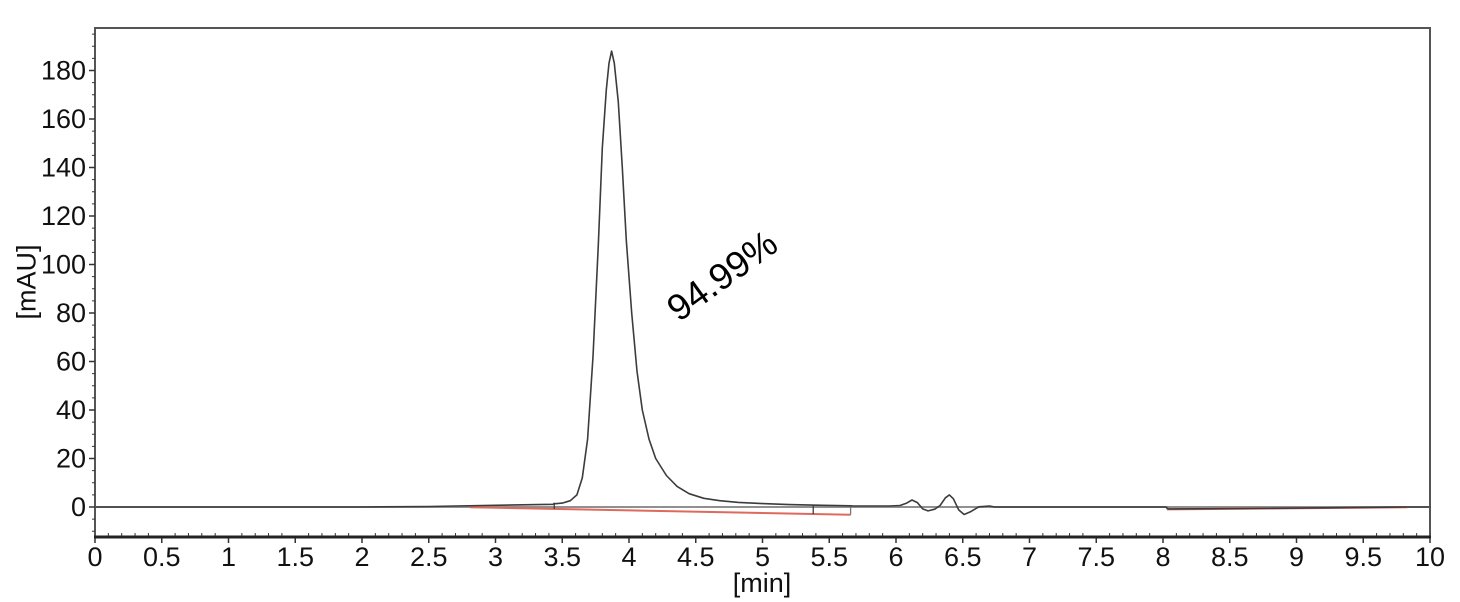 Image resolution: width=1460 pixels, height=602 pixels. Describe the element at coordinates (895, 557) in the screenshot. I see `x-tick-label: 6` at that location.